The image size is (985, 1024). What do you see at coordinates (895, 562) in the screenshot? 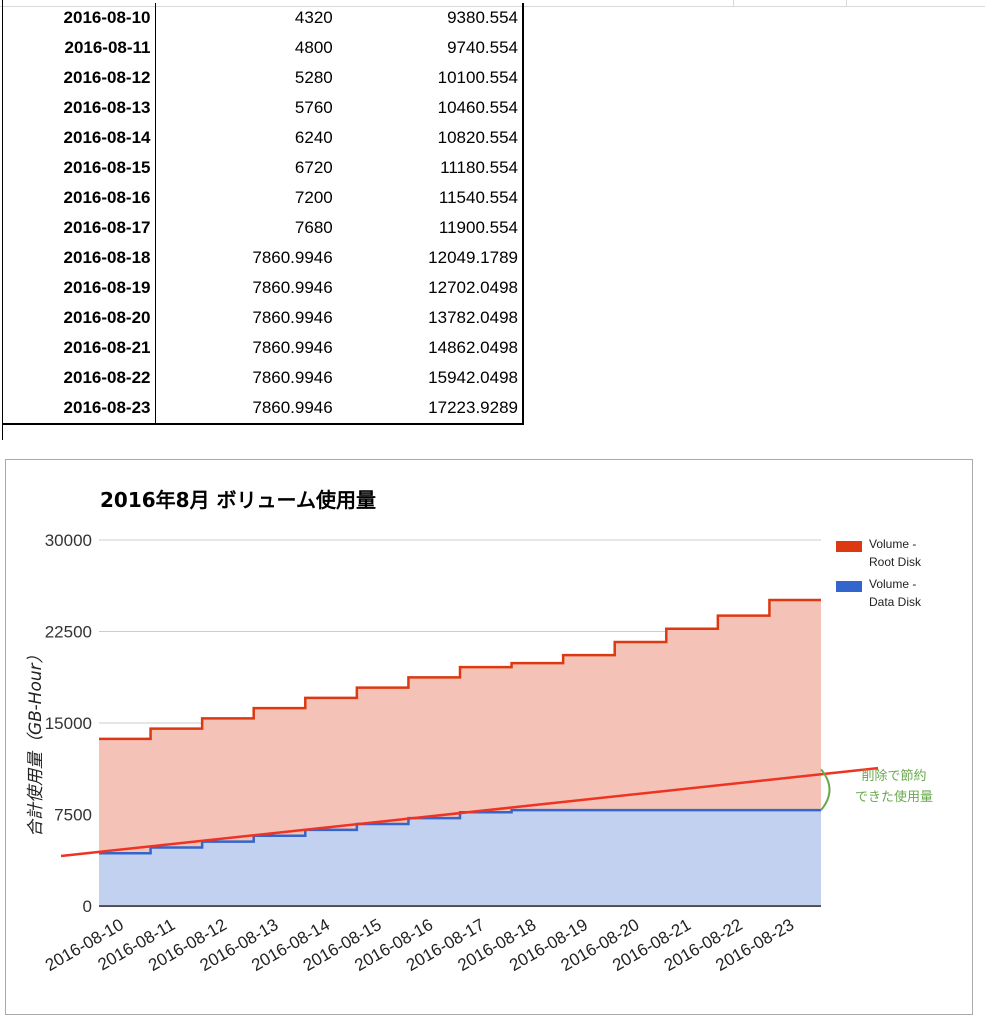
I see `legend-label-line: Root Disk` at bounding box center [895, 562].